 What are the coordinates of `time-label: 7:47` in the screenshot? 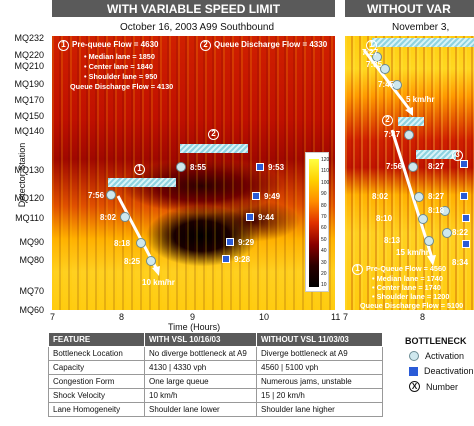 It's located at (392, 134).